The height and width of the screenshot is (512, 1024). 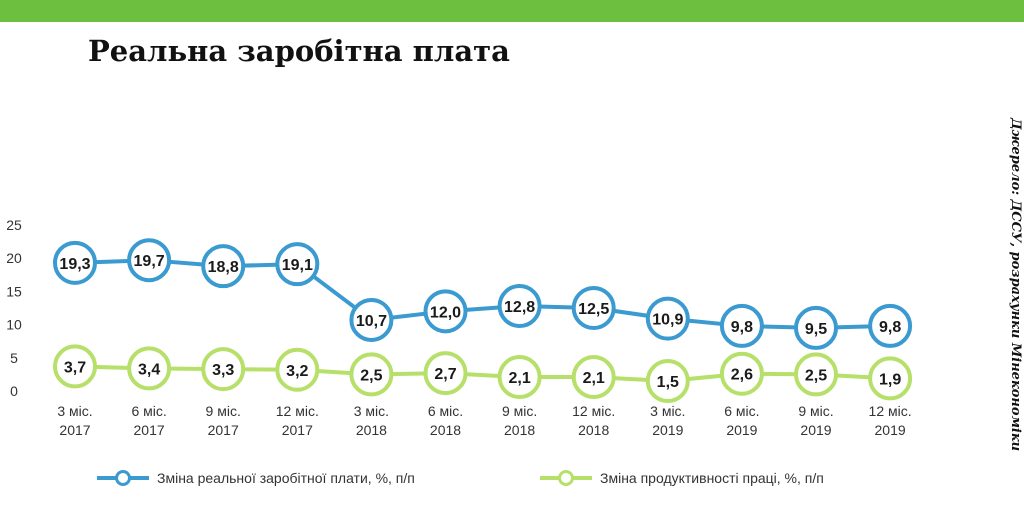 I want to click on legend-swatch-productivity, so click(x=566, y=478).